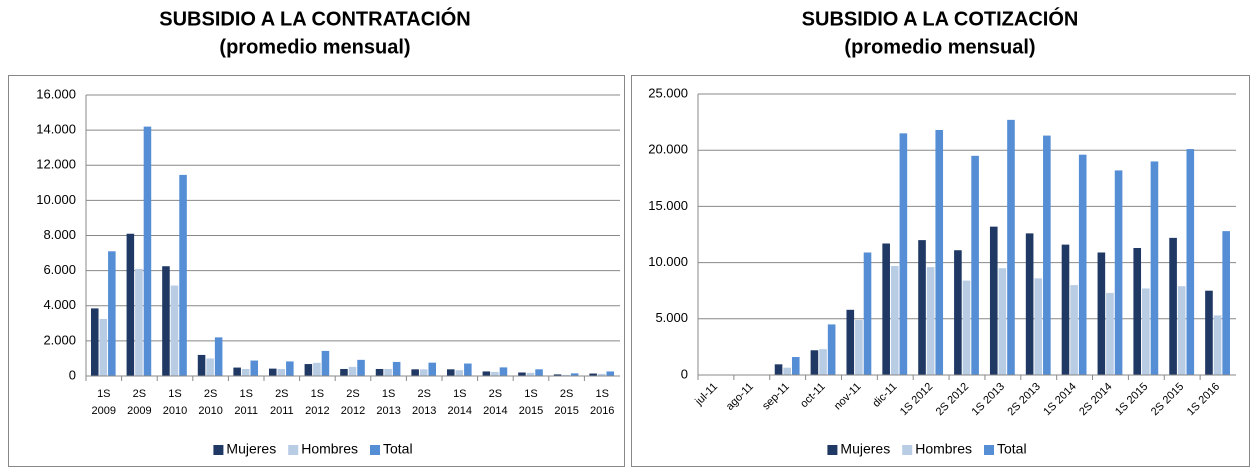  What do you see at coordinates (943, 449) in the screenshot?
I see `legend-label: Hombres` at bounding box center [943, 449].